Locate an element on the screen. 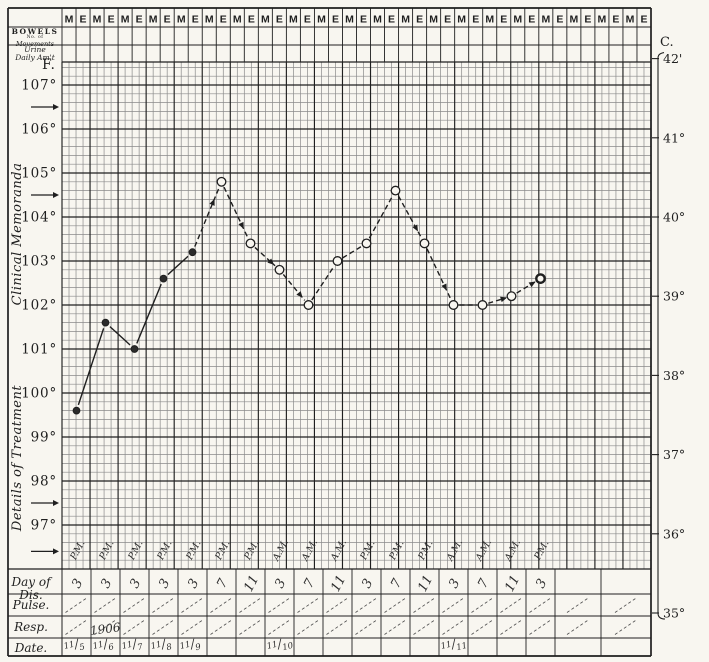 This screenshot has width=709, height=662. urine-header: Urine Daily Am't is located at coordinates (35, 54).